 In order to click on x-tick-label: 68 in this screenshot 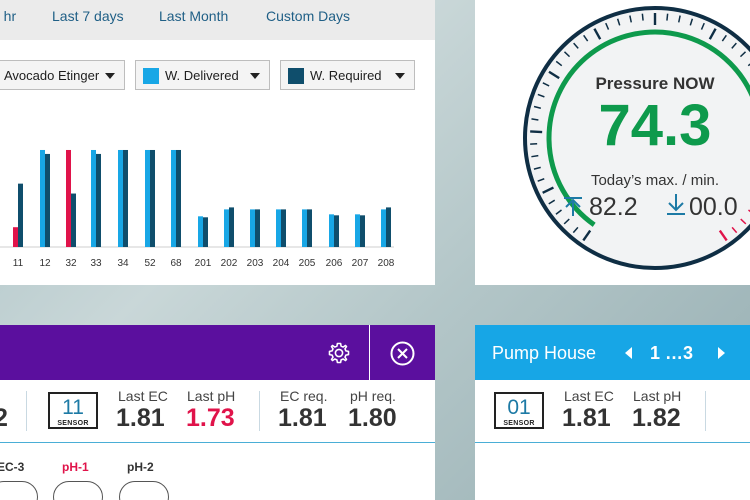, I will do `click(176, 263)`.